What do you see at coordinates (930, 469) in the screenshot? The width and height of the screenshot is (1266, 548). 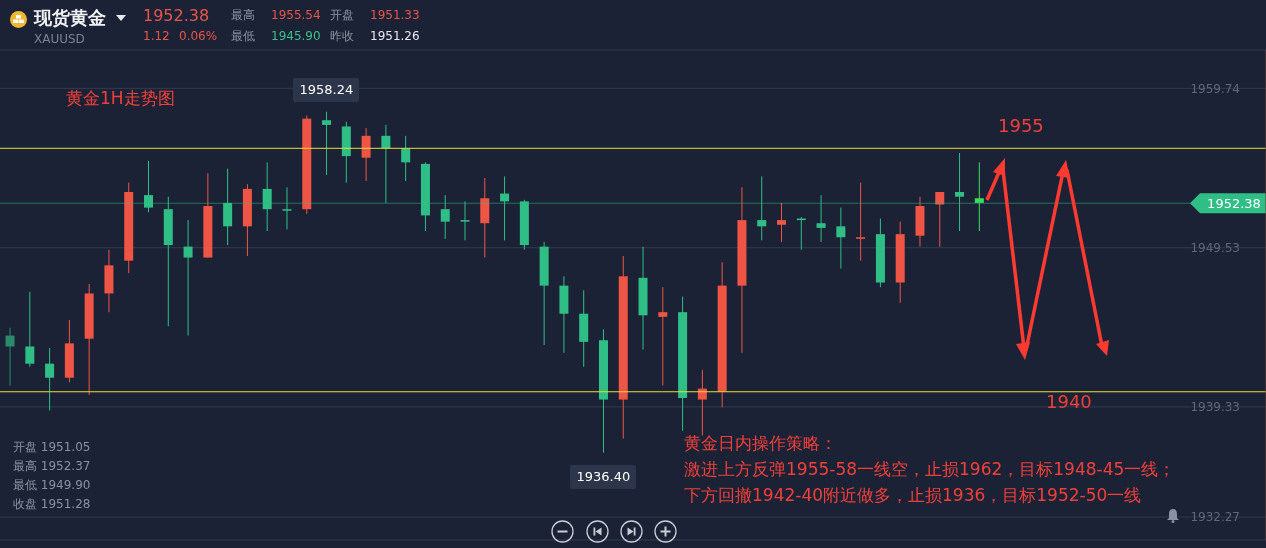 I see `annotation: 激进上方反弹1955-58一线空，止损1962，目标1948-45一线；` at bounding box center [930, 469].